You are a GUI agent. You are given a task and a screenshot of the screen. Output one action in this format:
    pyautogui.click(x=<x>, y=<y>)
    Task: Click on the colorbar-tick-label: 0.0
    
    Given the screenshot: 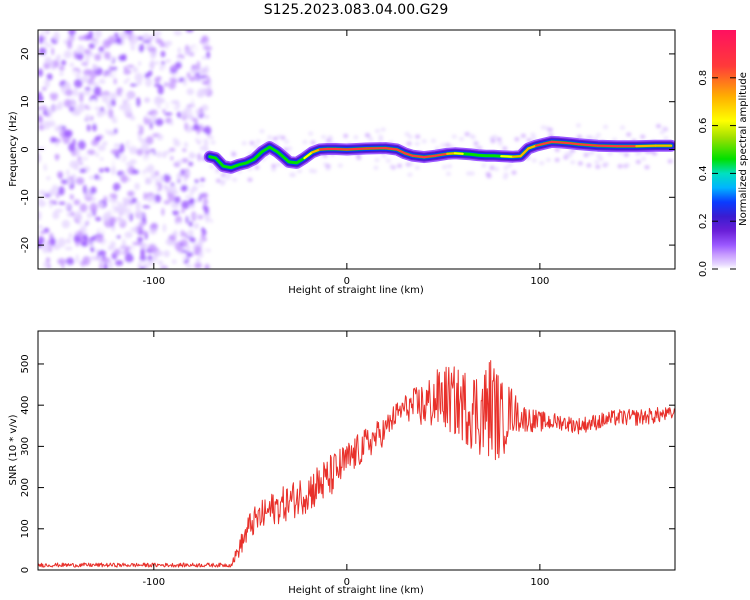 What is the action you would take?
    pyautogui.click(x=703, y=269)
    